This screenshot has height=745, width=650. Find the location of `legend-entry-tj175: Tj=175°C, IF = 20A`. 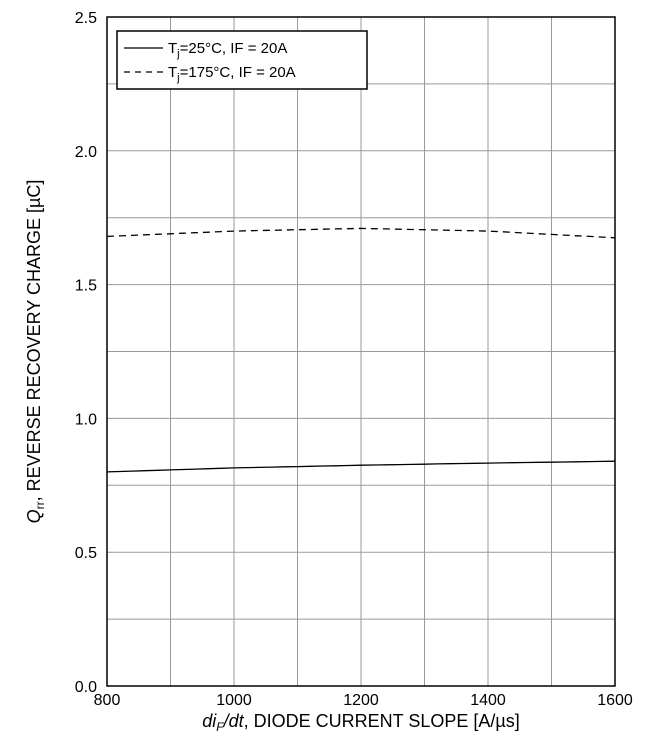

legend-entry-tj175: Tj=175°C, IF = 20A is located at coordinates (232, 74).